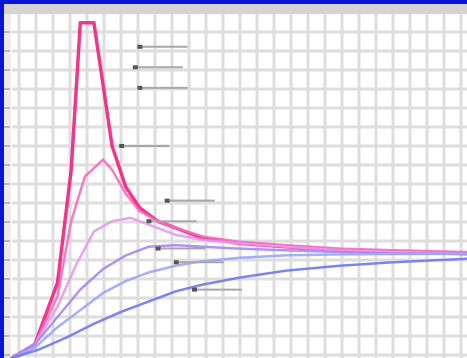  I want to click on top-band, so click(235, 9).